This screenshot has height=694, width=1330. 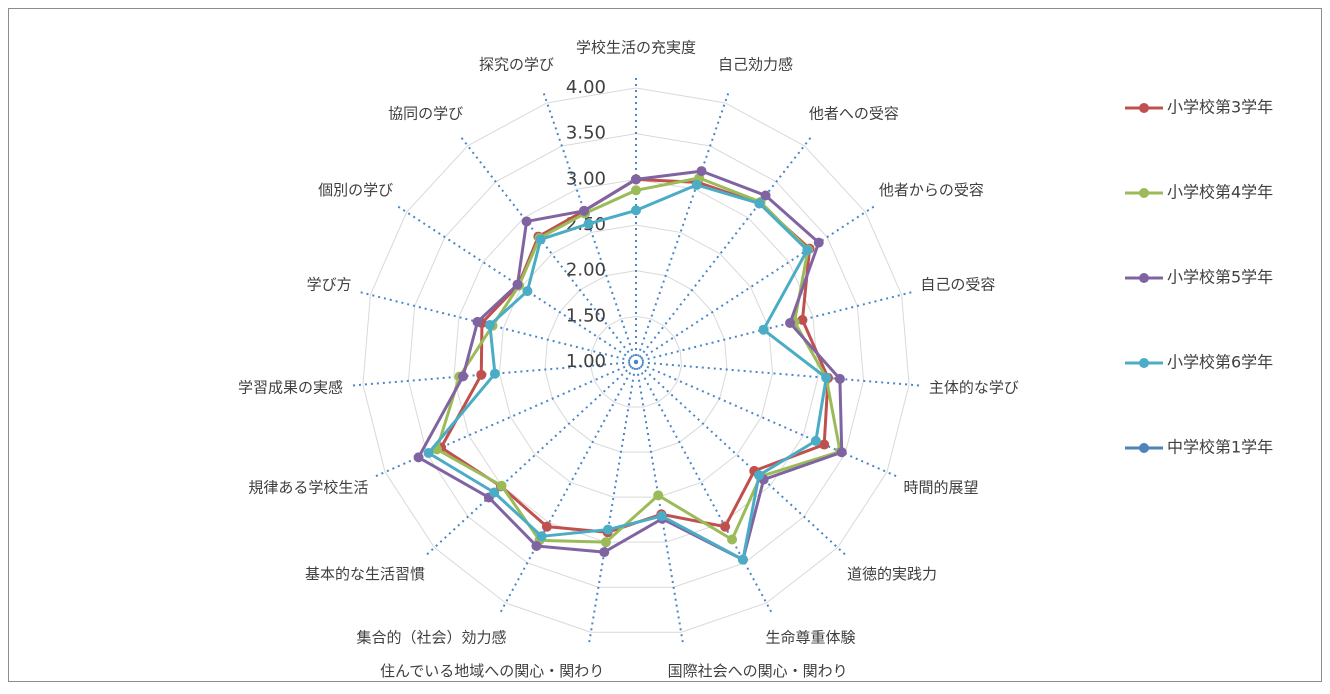 What do you see at coordinates (425, 114) in the screenshot?
I see `category-label: 協同の学び` at bounding box center [425, 114].